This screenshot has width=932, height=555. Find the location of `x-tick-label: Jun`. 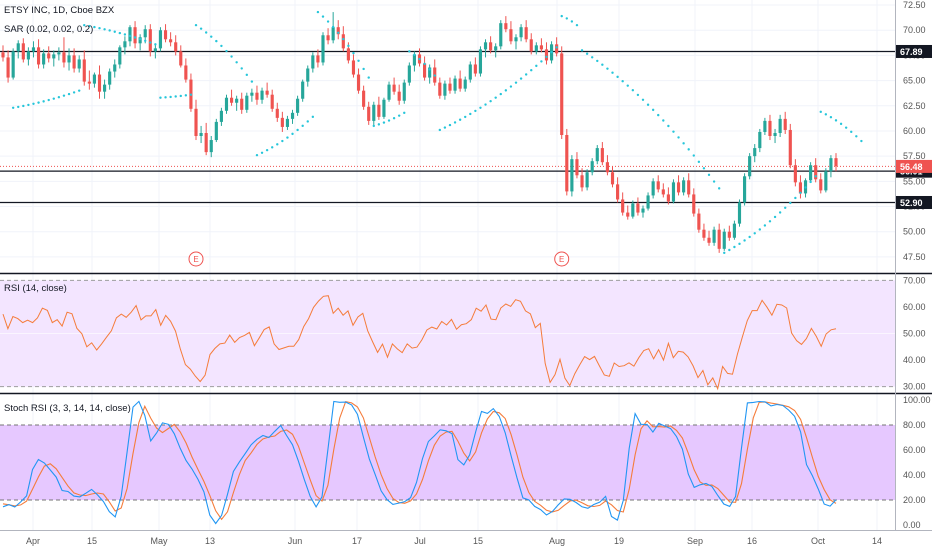

x-tick-label: Jun is located at coordinates (295, 541).